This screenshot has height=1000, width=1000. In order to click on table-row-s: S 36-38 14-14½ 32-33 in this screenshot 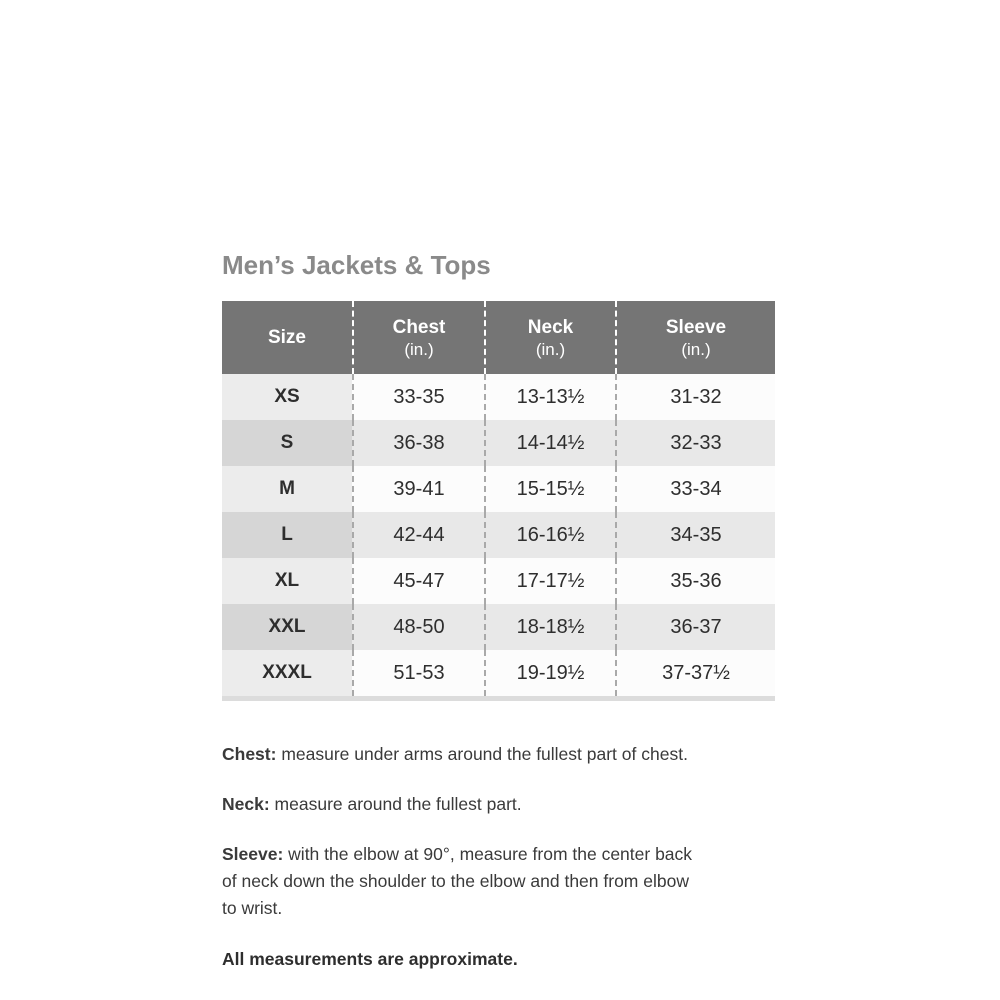, I will do `click(498, 443)`.